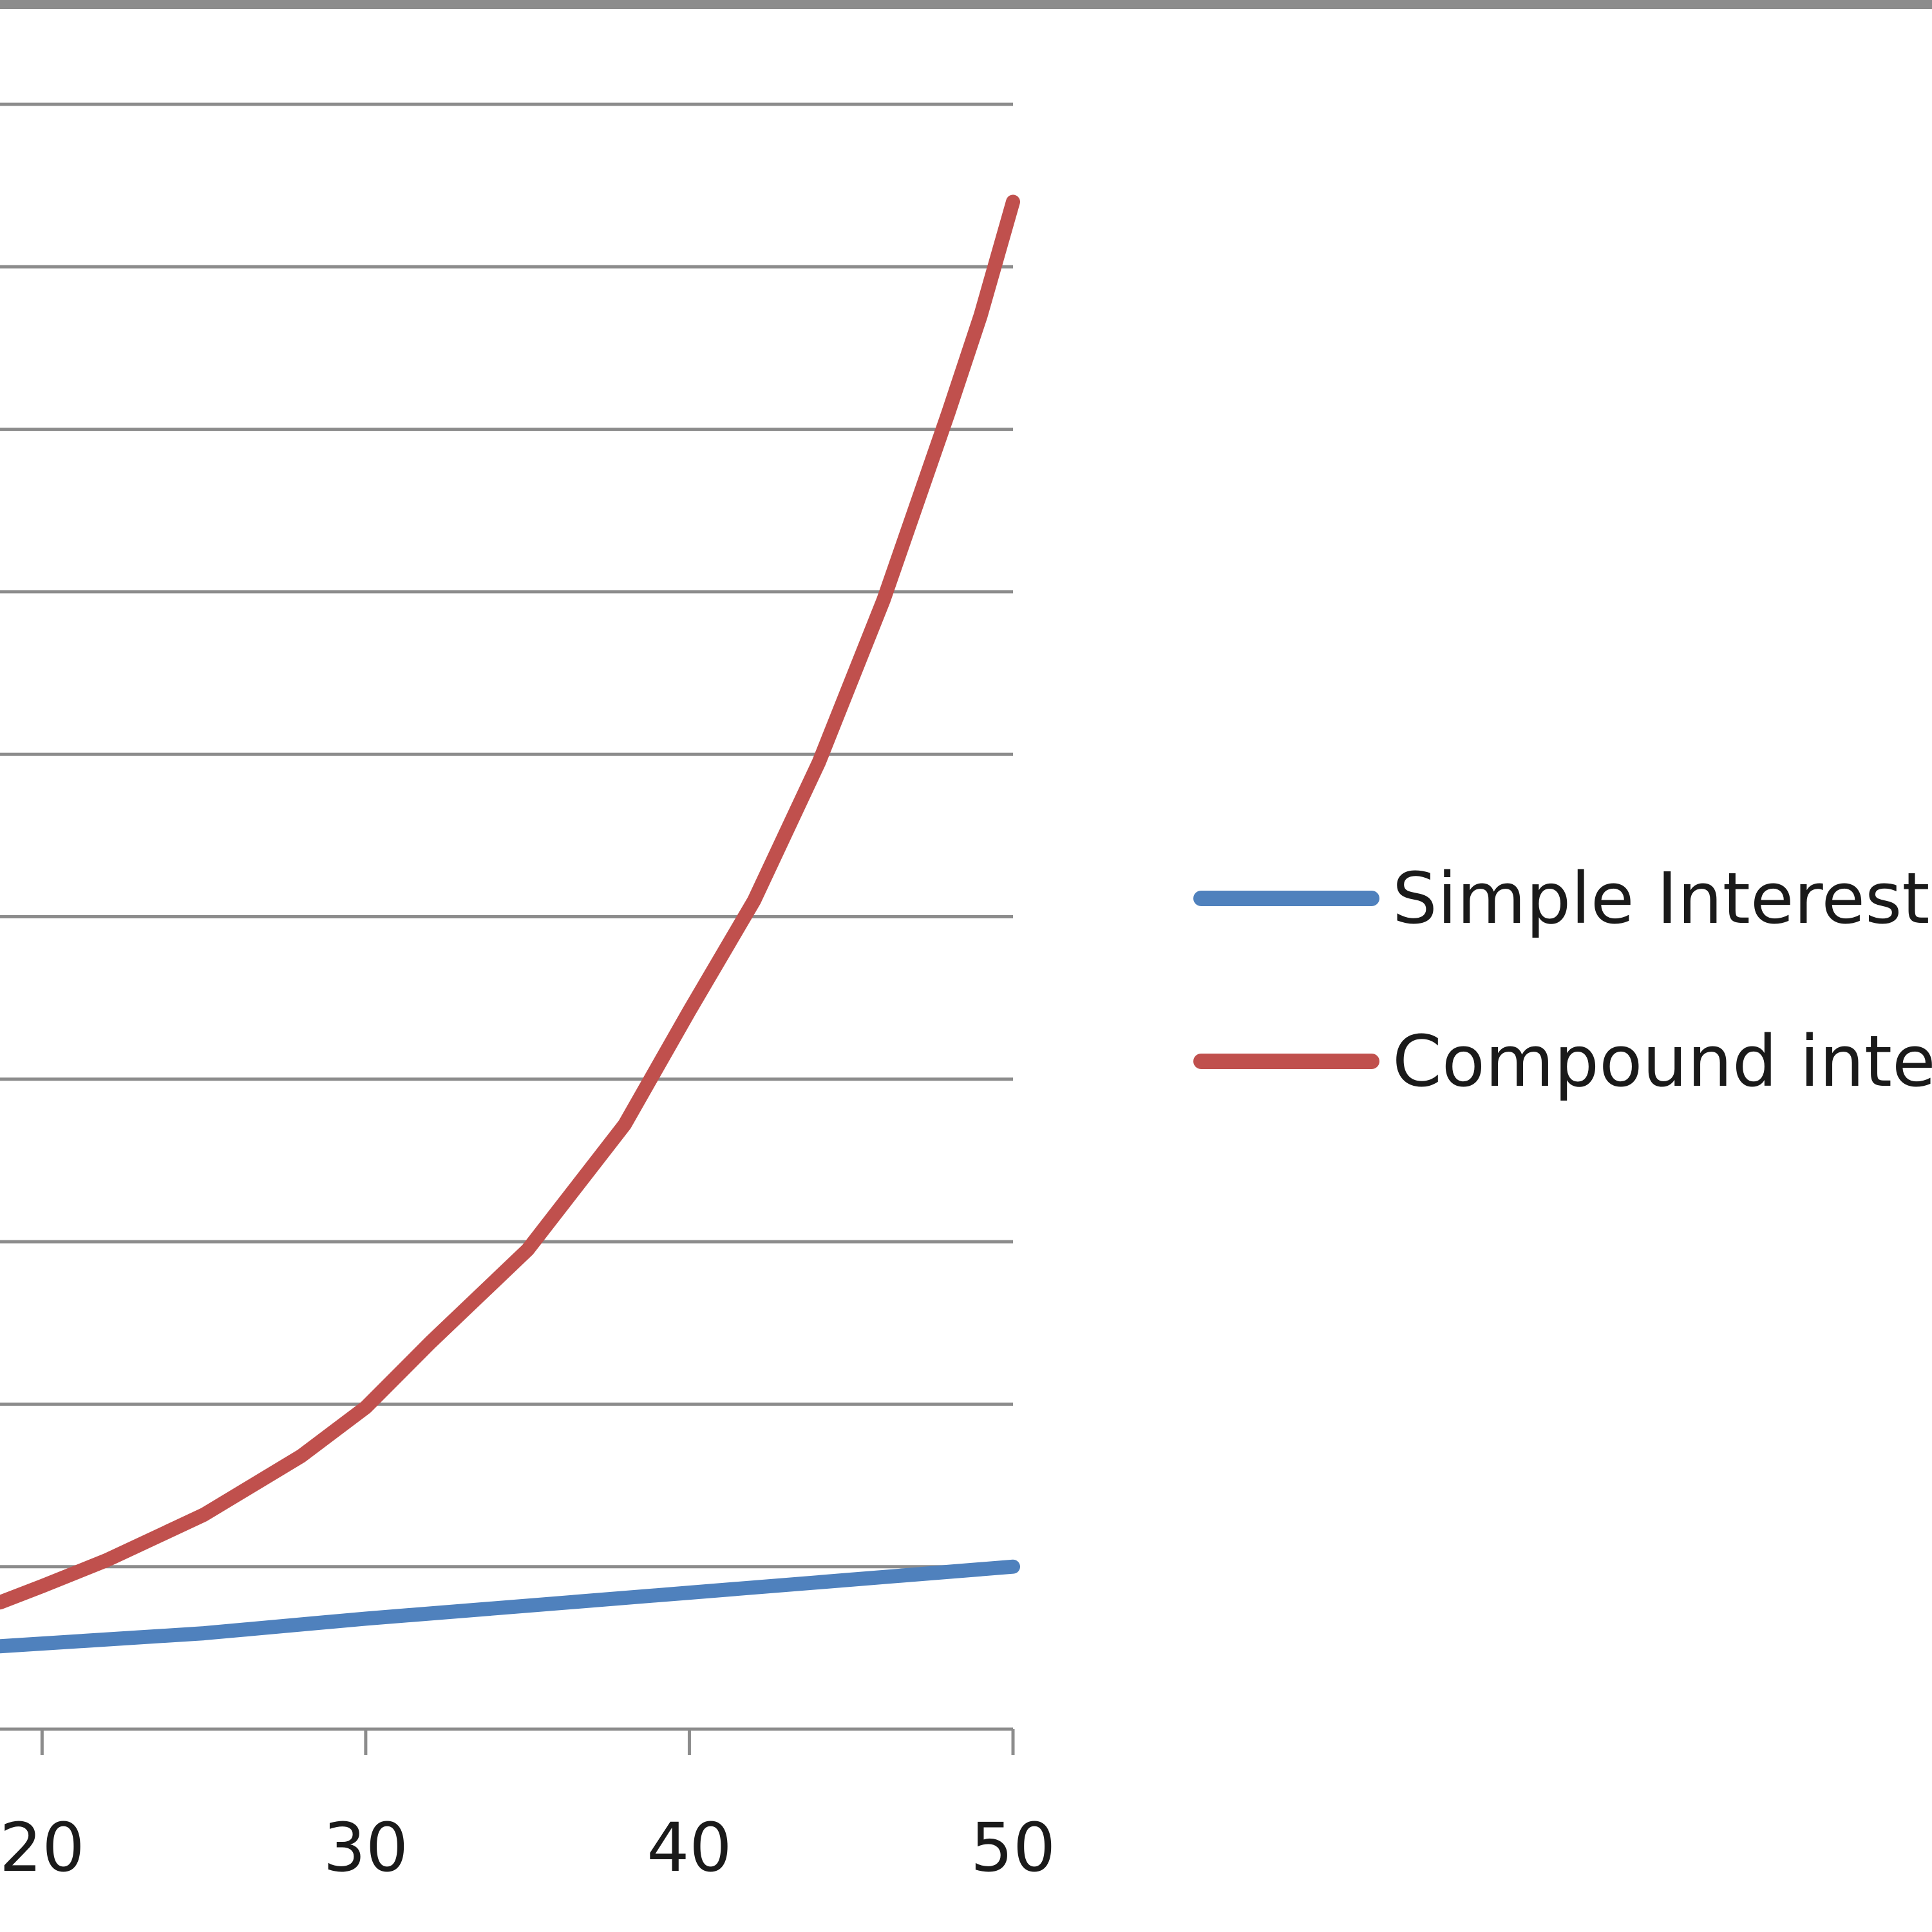 This screenshot has width=1932, height=1932. What do you see at coordinates (366, 1847) in the screenshot?
I see `x-tick-label-30: 30` at bounding box center [366, 1847].